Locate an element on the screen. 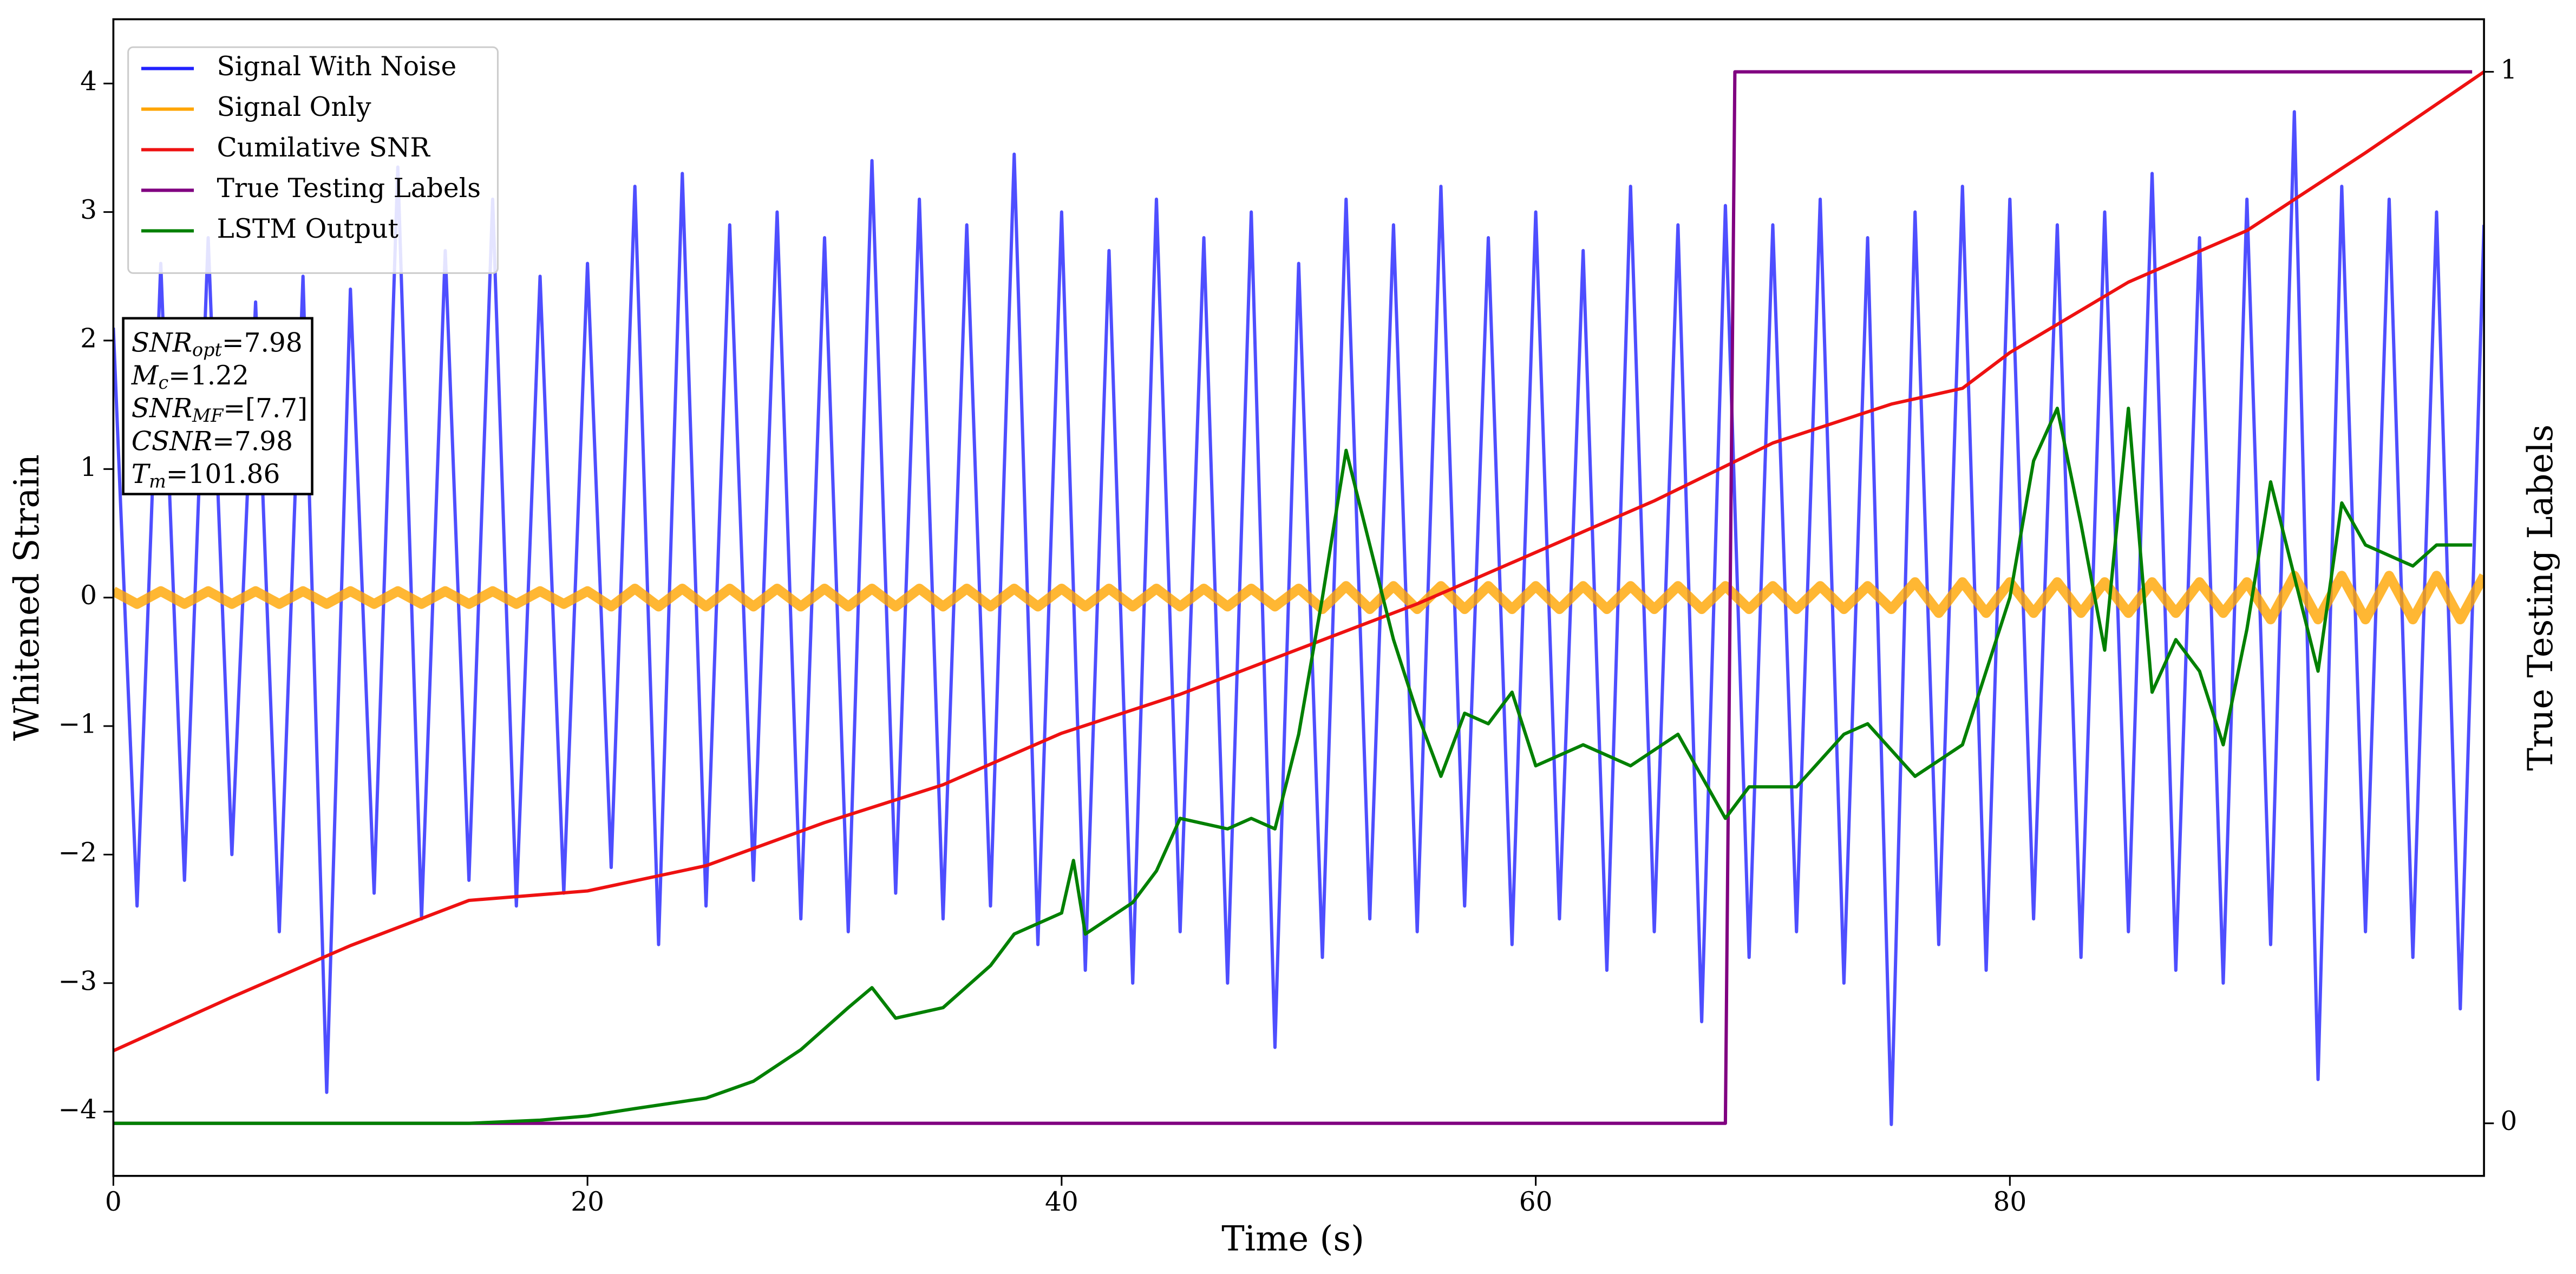  annotation-subscript: opt is located at coordinates (207, 350).